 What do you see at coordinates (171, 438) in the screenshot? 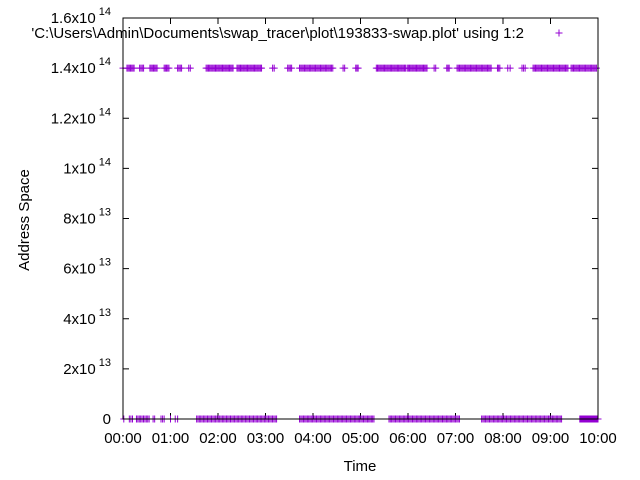
I see `x-tick-label: 01:00` at bounding box center [171, 438].